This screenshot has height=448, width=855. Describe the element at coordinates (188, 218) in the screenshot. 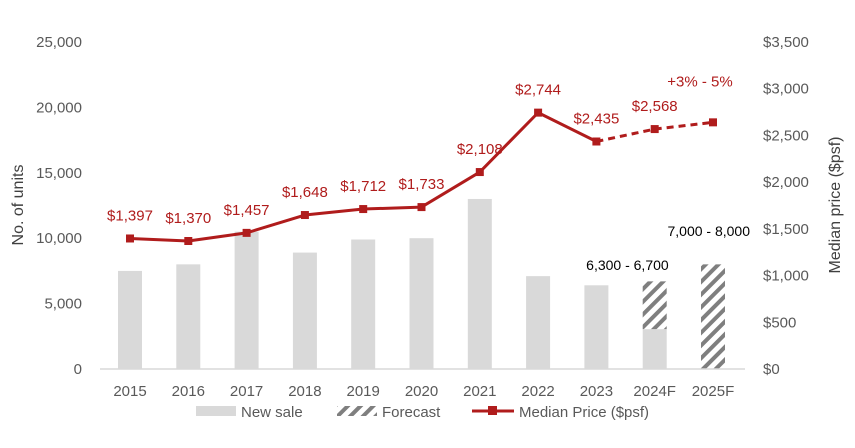

I see `price-label: $1,370` at that location.